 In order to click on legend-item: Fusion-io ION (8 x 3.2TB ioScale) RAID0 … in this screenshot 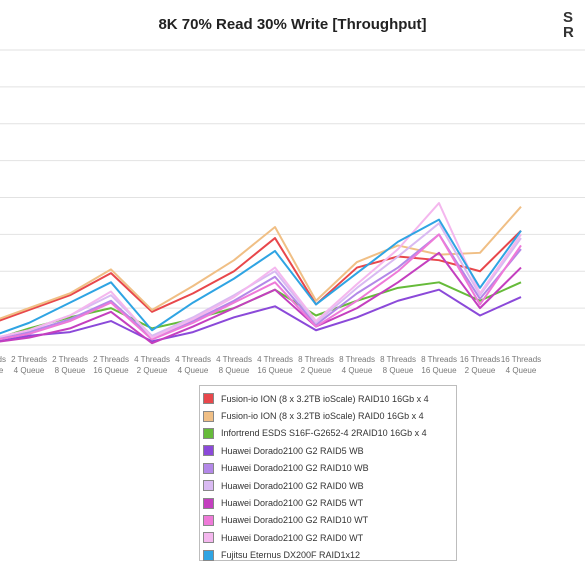, I will do `click(329, 415)`.